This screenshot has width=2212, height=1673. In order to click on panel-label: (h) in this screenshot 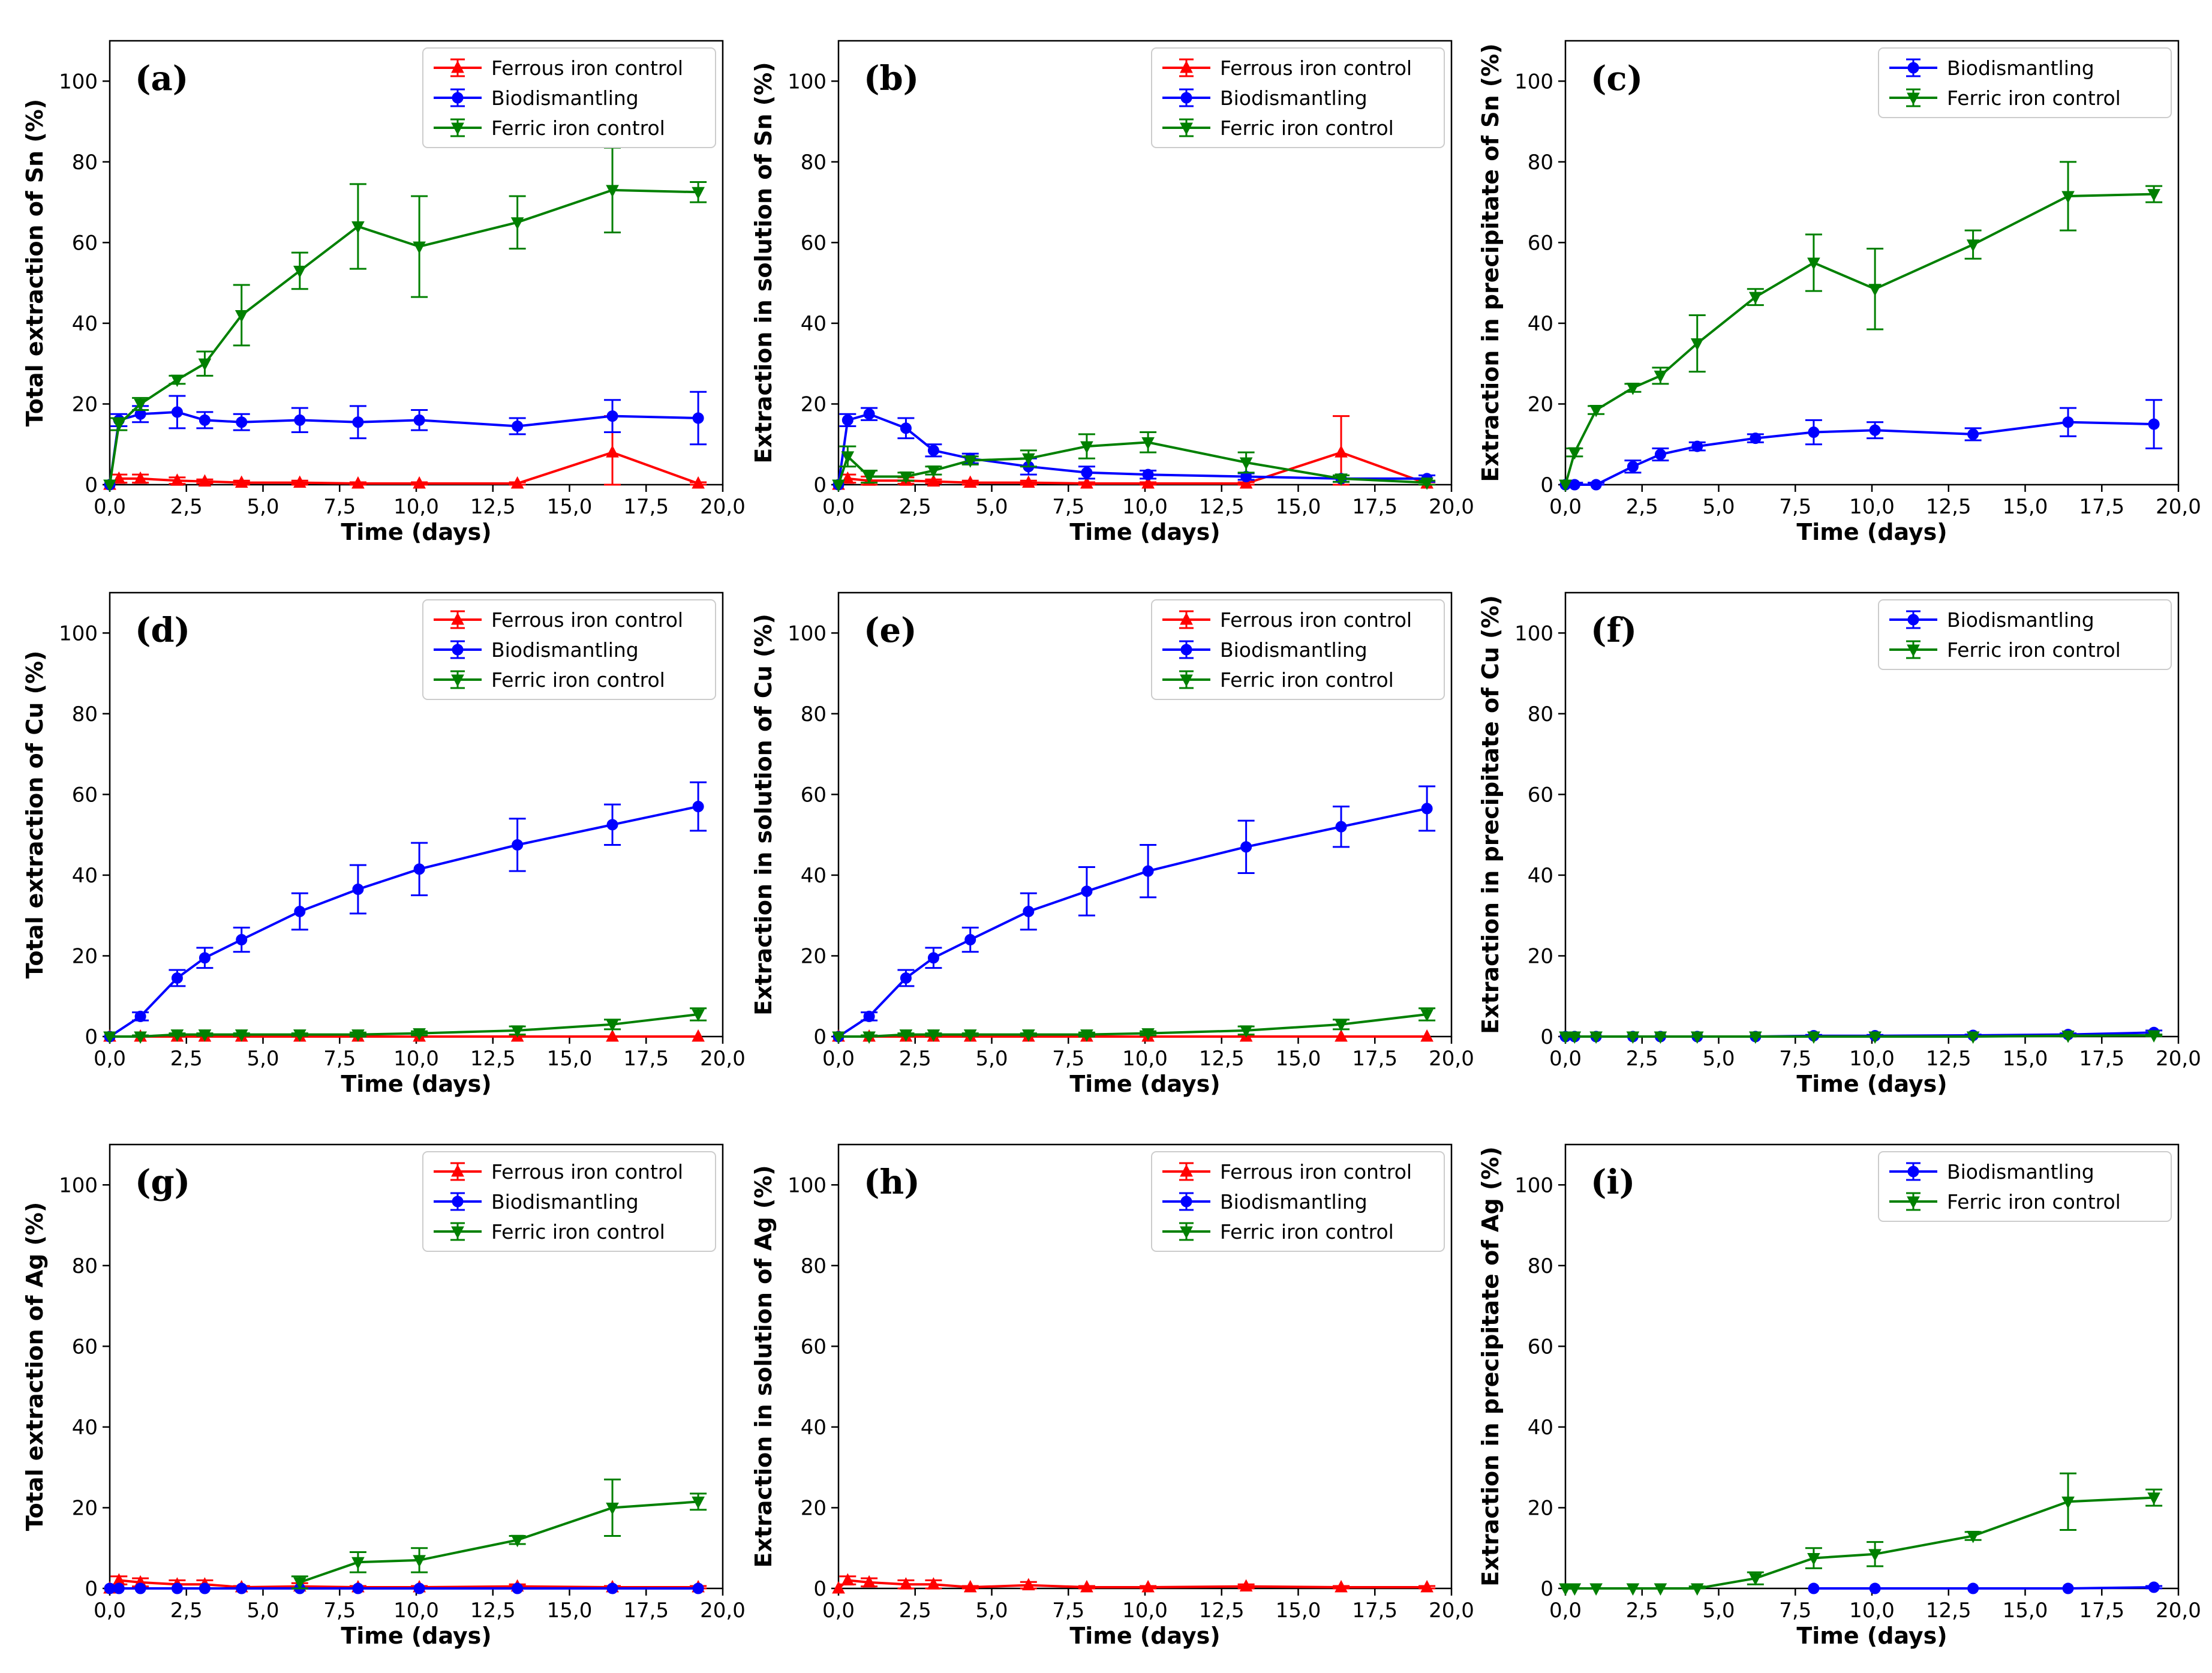, I will do `click(892, 1182)`.